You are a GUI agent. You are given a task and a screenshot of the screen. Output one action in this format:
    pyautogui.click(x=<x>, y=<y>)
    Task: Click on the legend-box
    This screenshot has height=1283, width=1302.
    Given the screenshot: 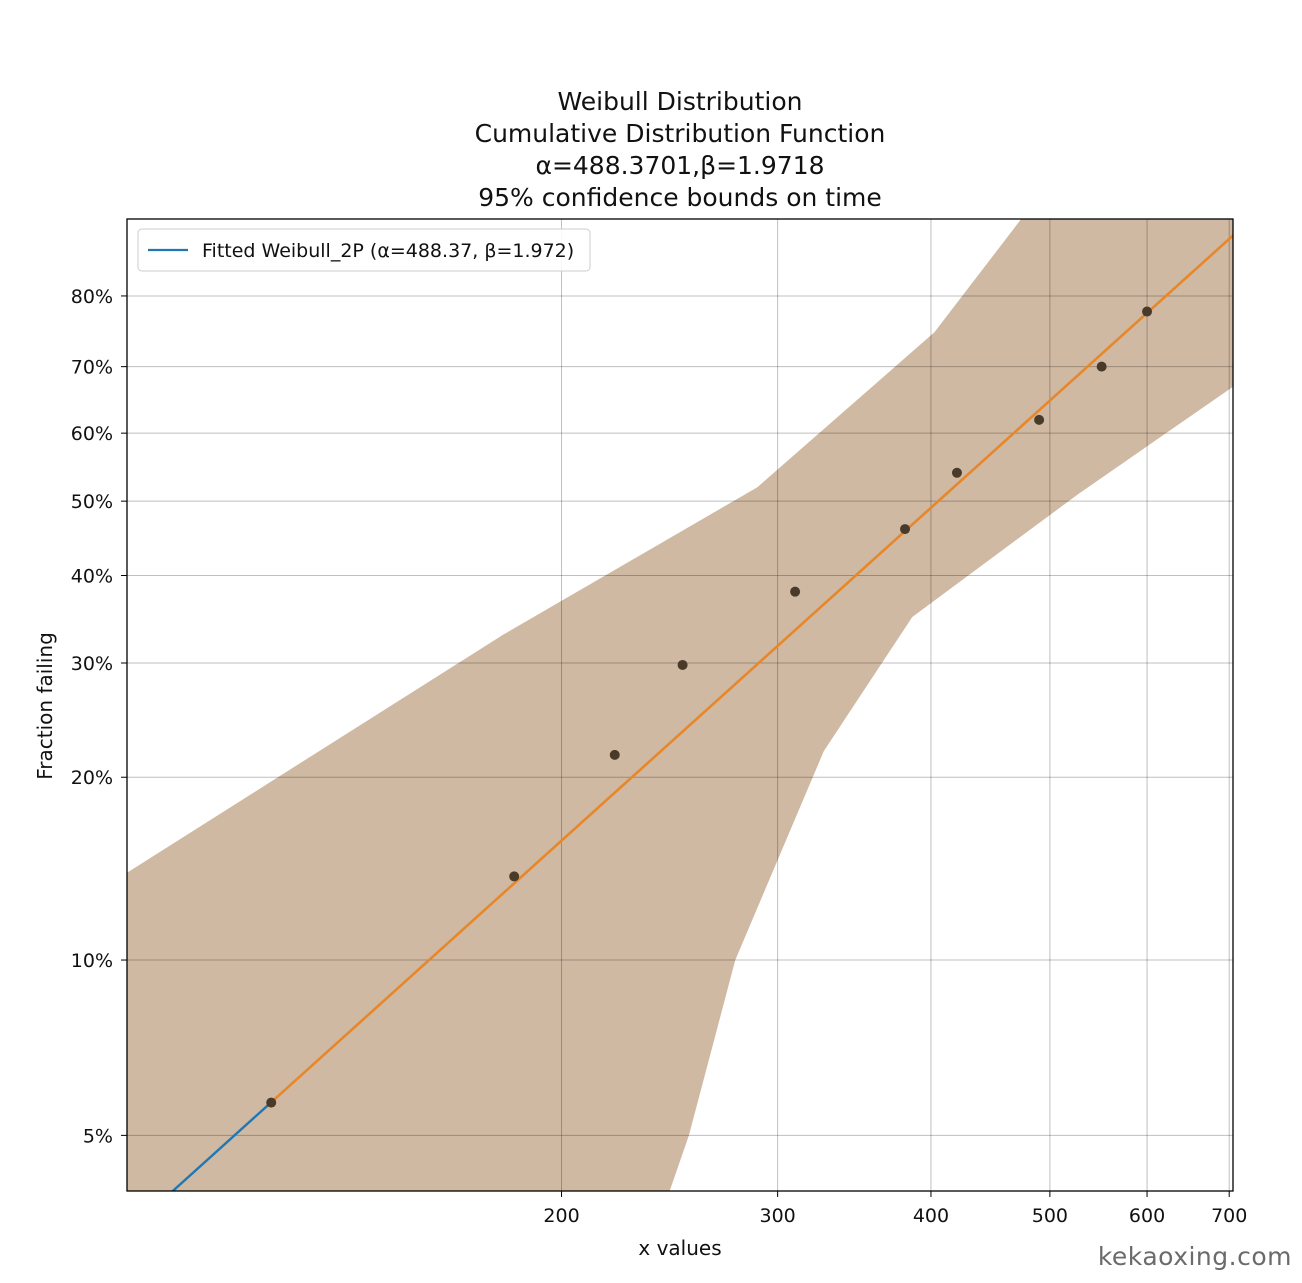 What is the action you would take?
    pyautogui.click(x=364, y=250)
    